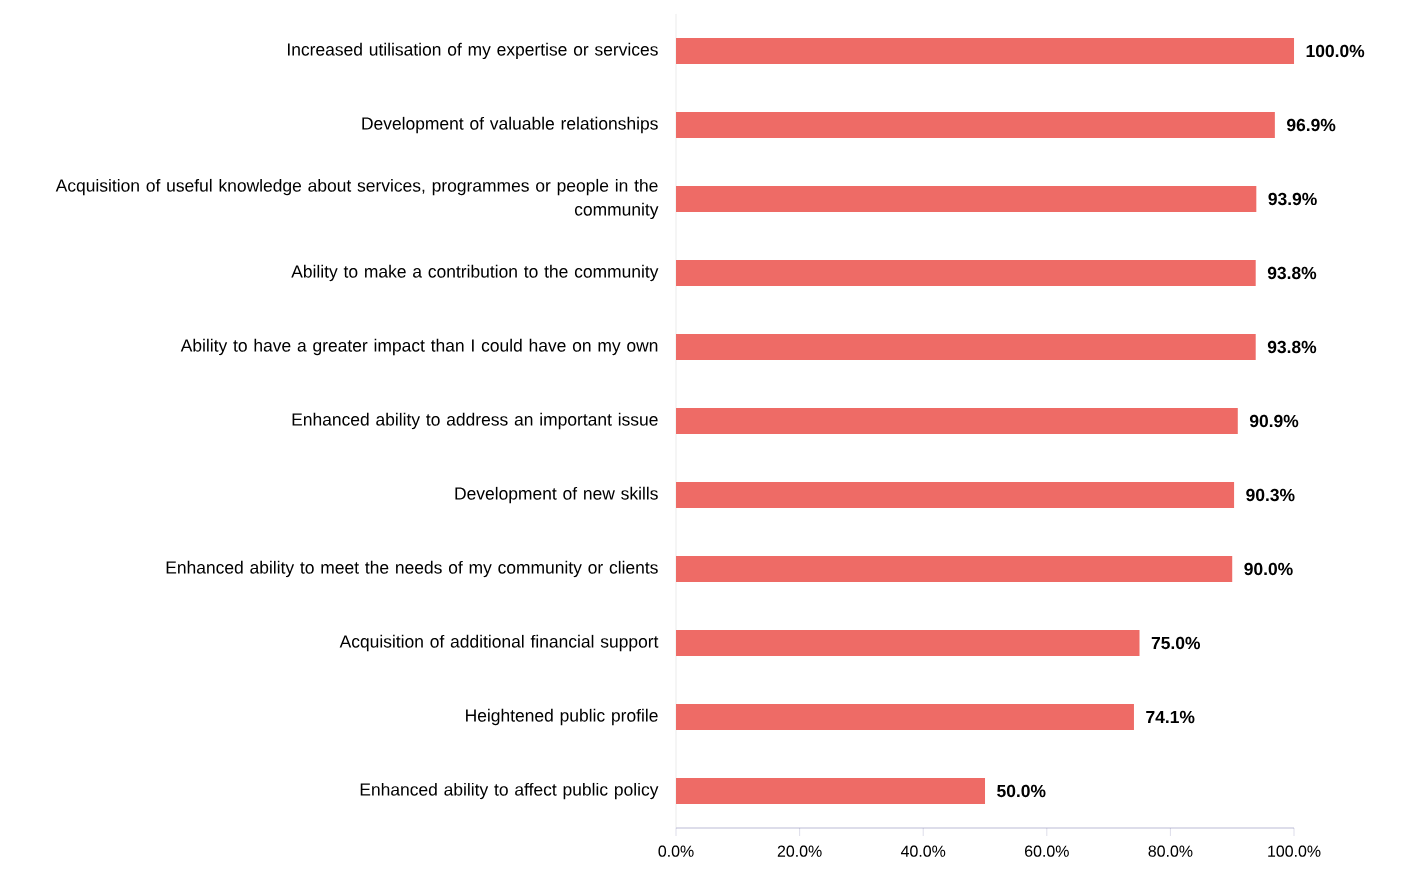  What do you see at coordinates (556, 495) in the screenshot?
I see `y-tick-label: Development of new skills` at bounding box center [556, 495].